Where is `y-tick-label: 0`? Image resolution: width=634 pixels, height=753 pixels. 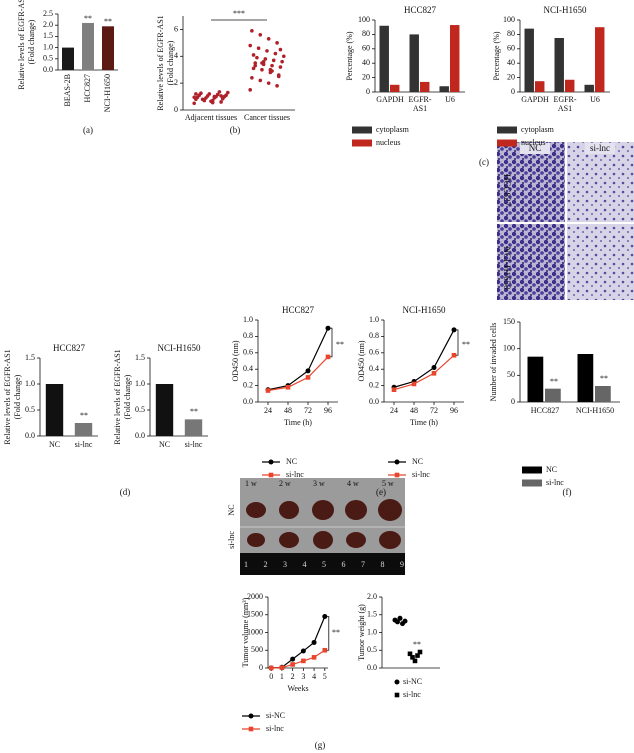 y-tick-label: 0 is located at coordinates (368, 91).